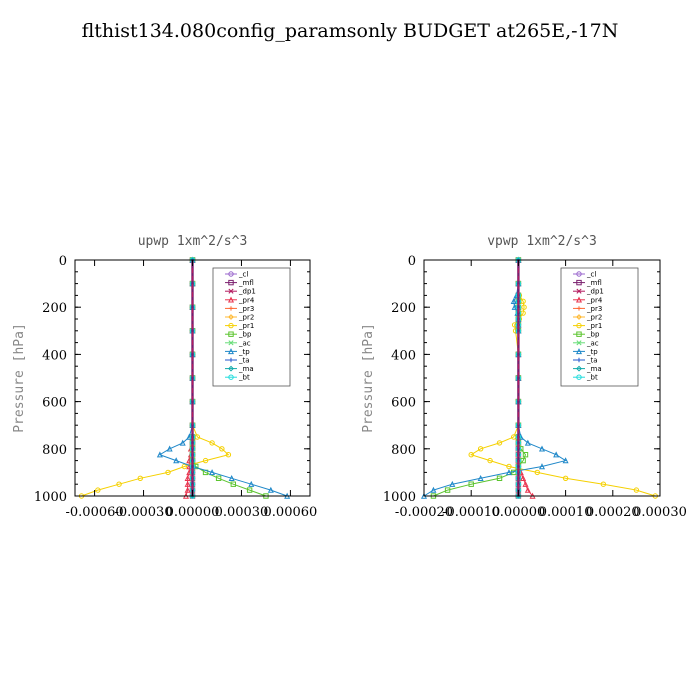 This screenshot has width=700, height=700. I want to click on panel-title: vpwp 1xm^2/s^3, so click(542, 241).